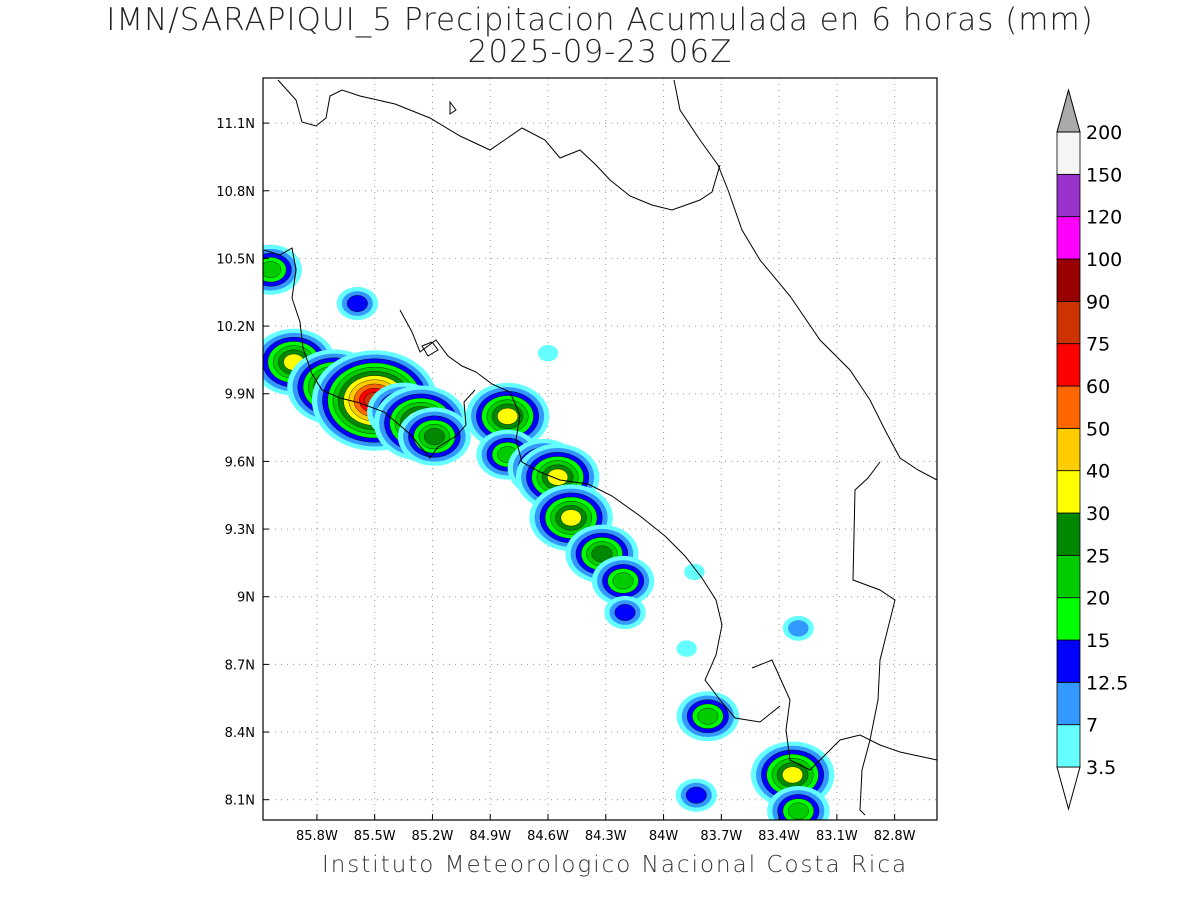  I want to click on colorbar-label: 100, so click(1104, 260).